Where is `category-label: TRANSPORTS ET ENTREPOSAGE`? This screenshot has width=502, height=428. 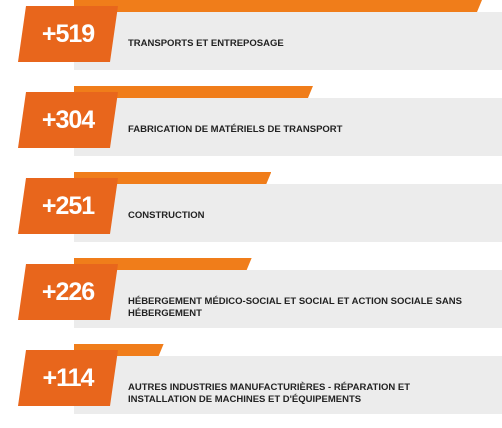 category-label: TRANSPORTS ET ENTREPOSAGE is located at coordinates (206, 43).